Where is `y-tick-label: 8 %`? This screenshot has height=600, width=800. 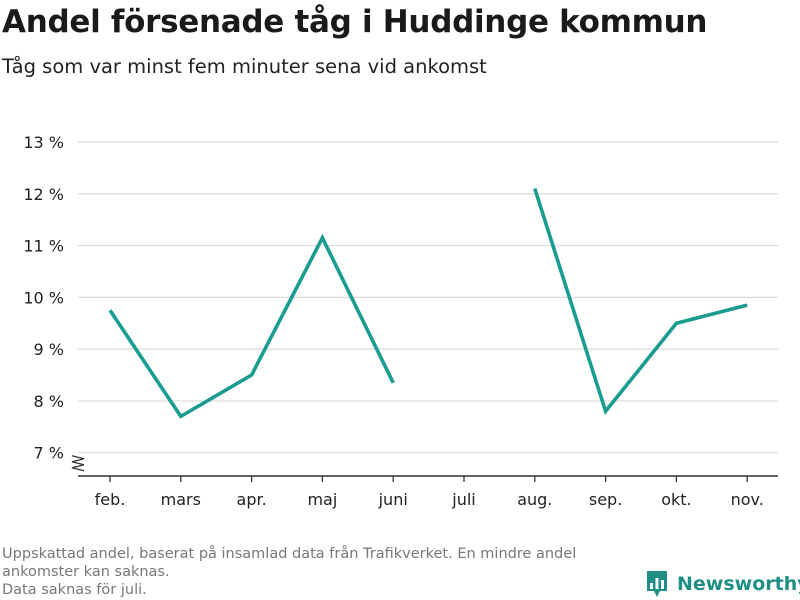
y-tick-label: 8 % is located at coordinates (49, 401).